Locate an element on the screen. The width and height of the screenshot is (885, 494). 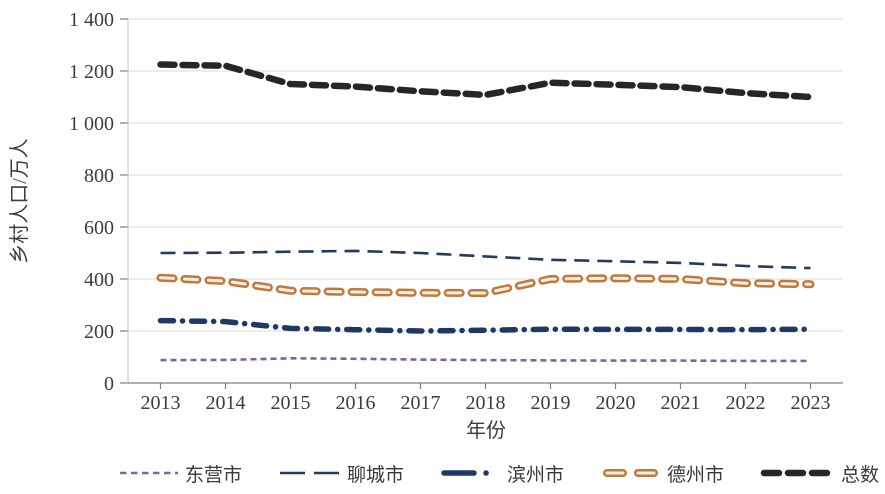
x-tick-label: 2013 is located at coordinates (161, 403).